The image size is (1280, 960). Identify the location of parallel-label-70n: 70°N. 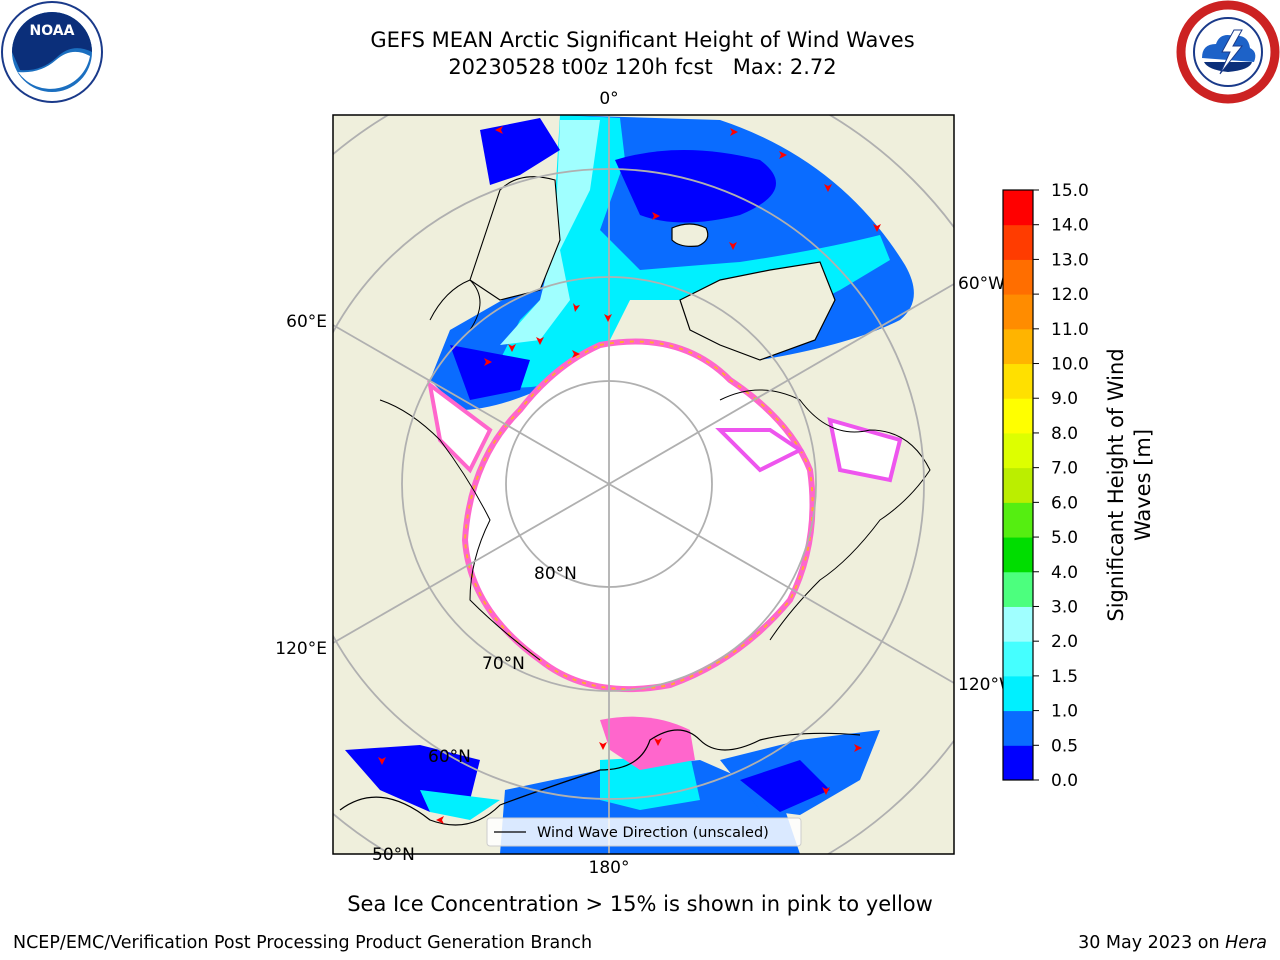
(503, 664).